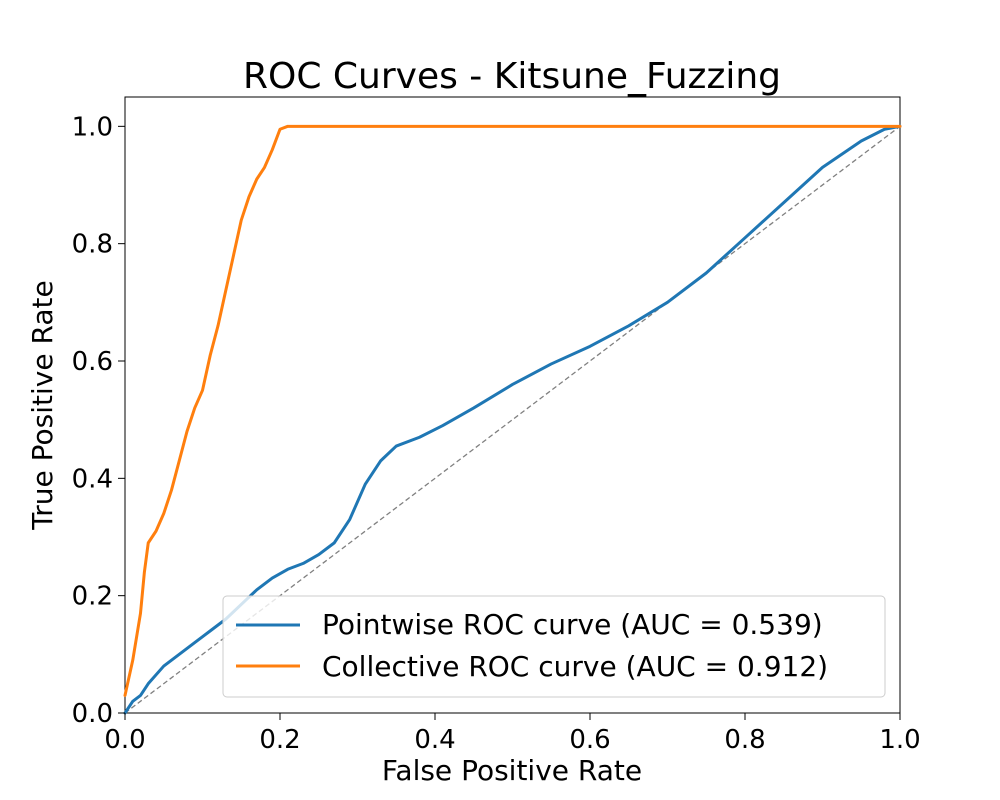 The height and width of the screenshot is (800, 1000). Describe the element at coordinates (279, 740) in the screenshot. I see `x-tick-label: 0.2` at that location.